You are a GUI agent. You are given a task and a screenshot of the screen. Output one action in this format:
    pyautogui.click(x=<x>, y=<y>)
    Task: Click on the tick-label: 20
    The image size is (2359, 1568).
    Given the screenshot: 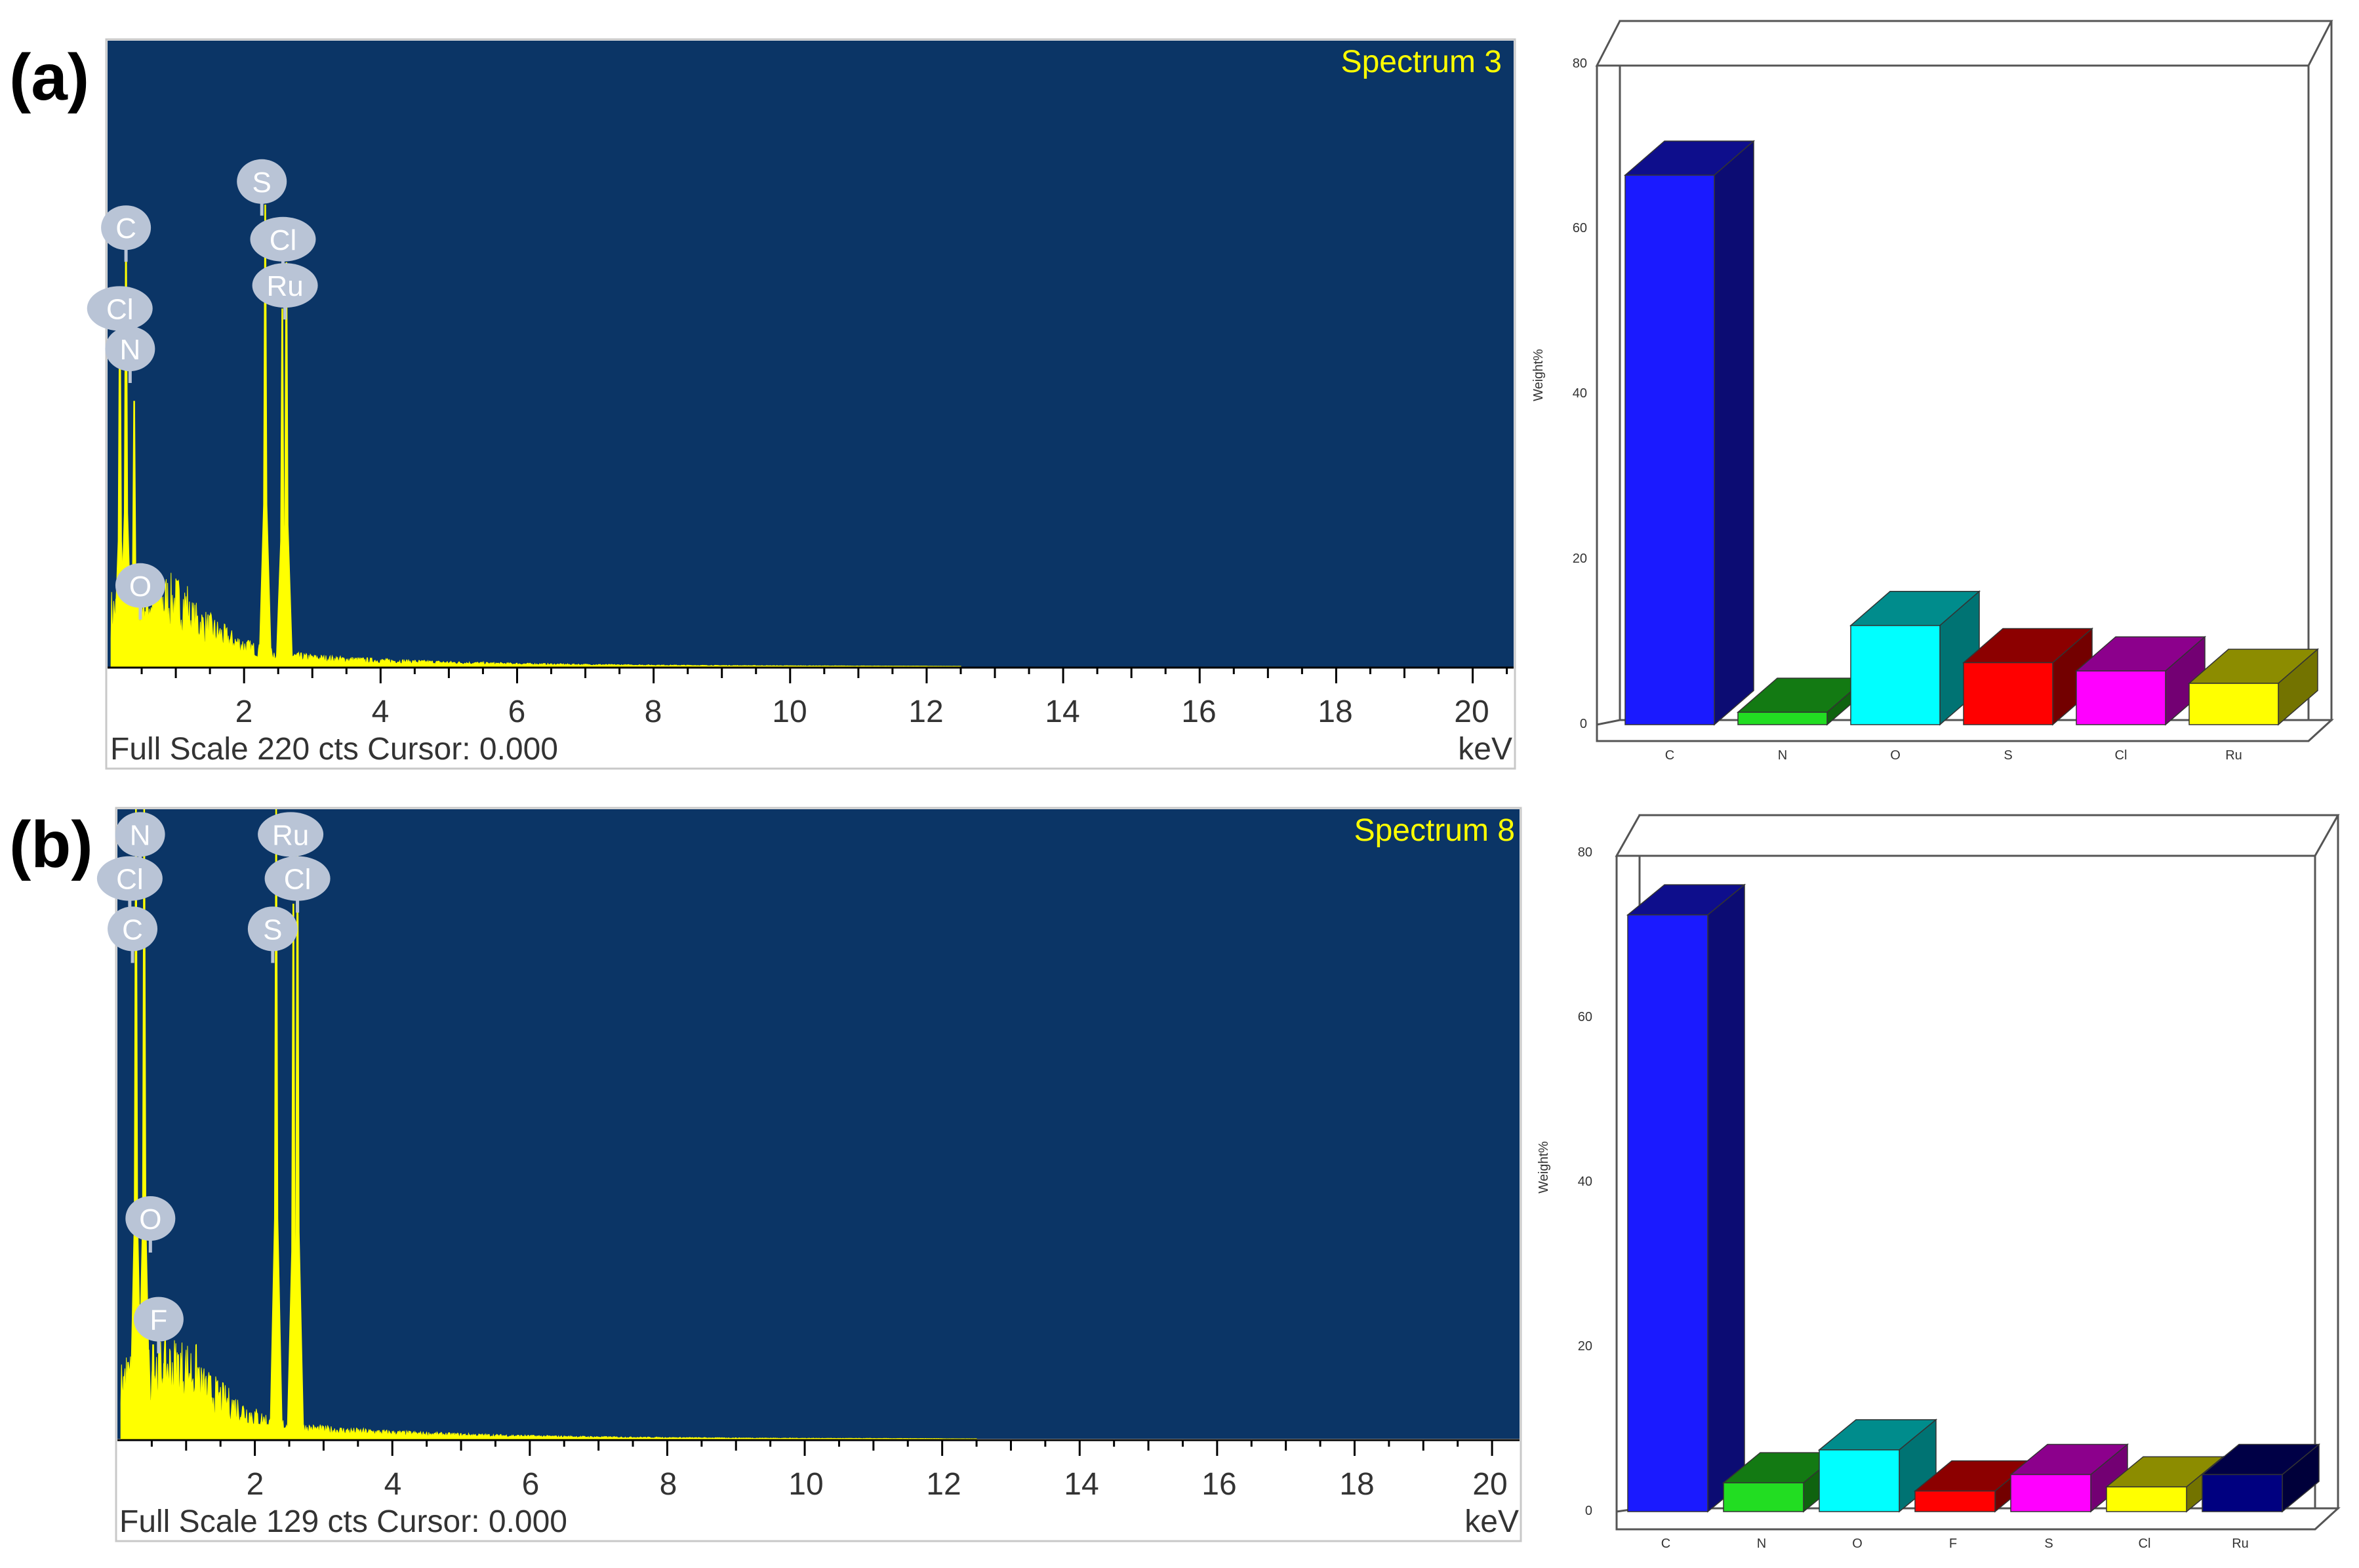 What is the action you would take?
    pyautogui.click(x=1489, y=1484)
    